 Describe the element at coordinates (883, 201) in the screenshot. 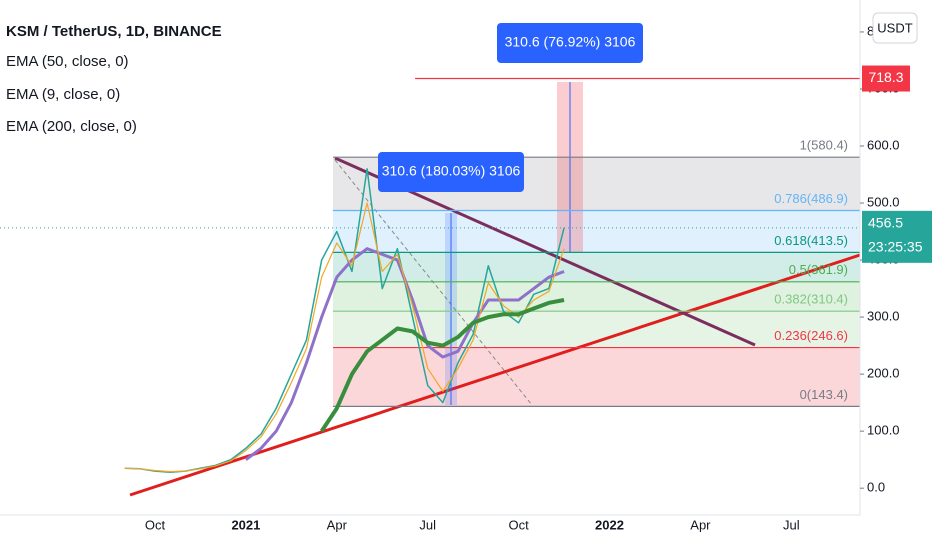

I see `y-tick-label: 500.0` at that location.